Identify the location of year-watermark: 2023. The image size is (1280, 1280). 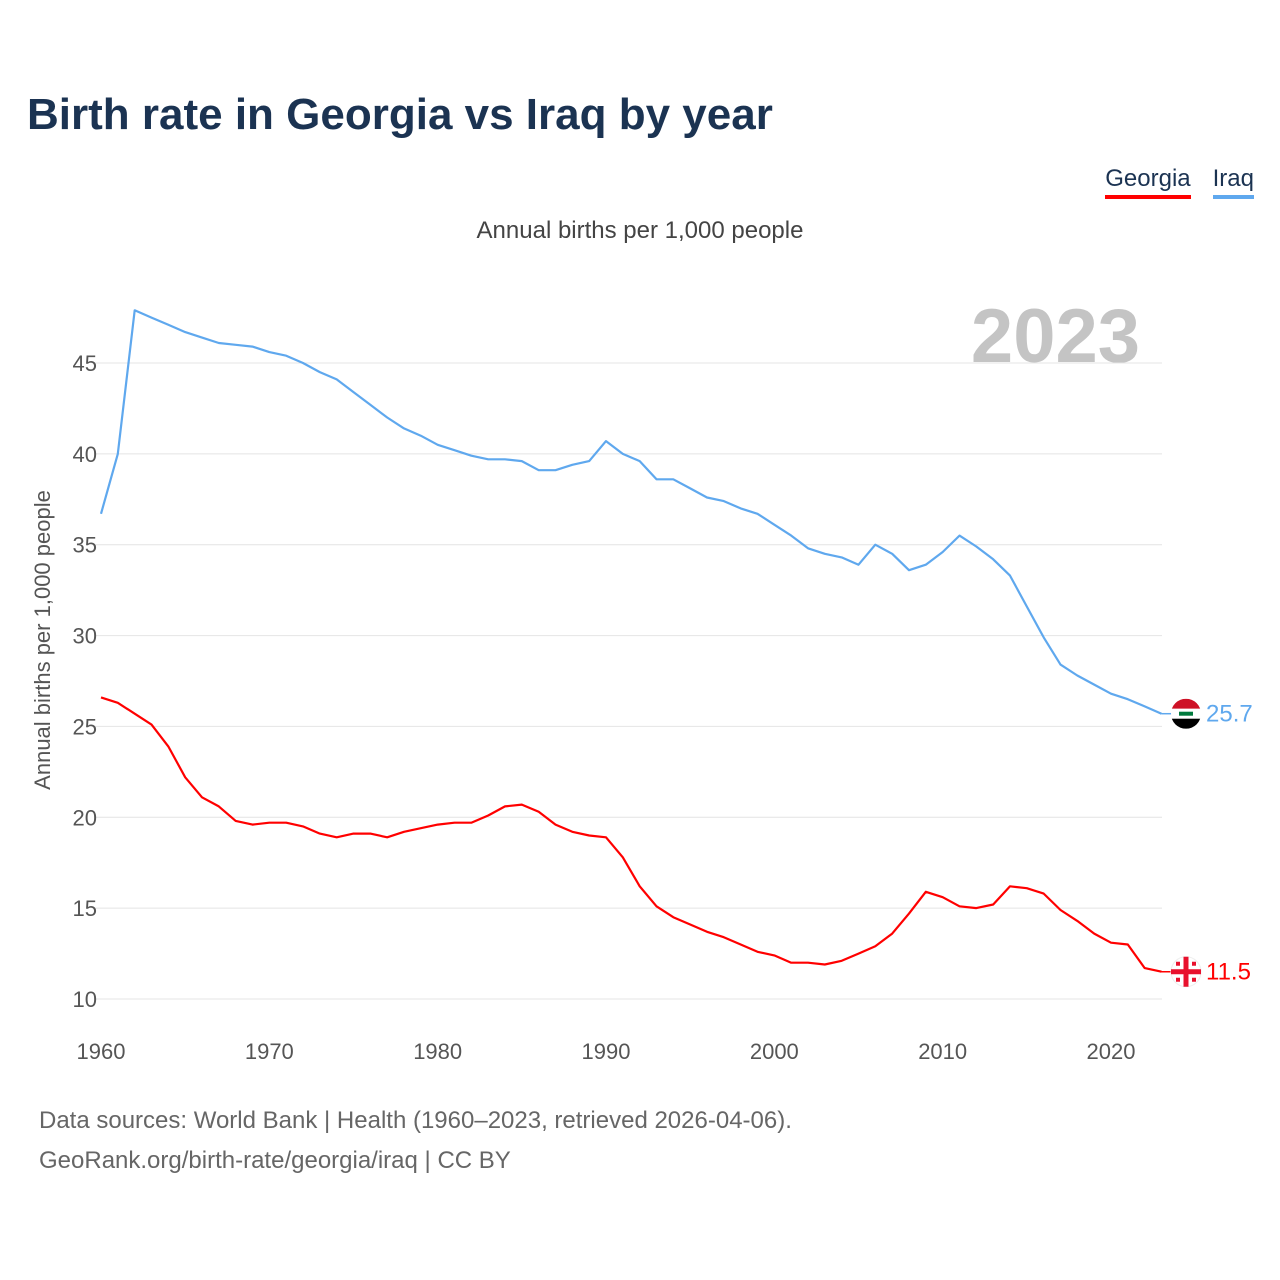
(1055, 336).